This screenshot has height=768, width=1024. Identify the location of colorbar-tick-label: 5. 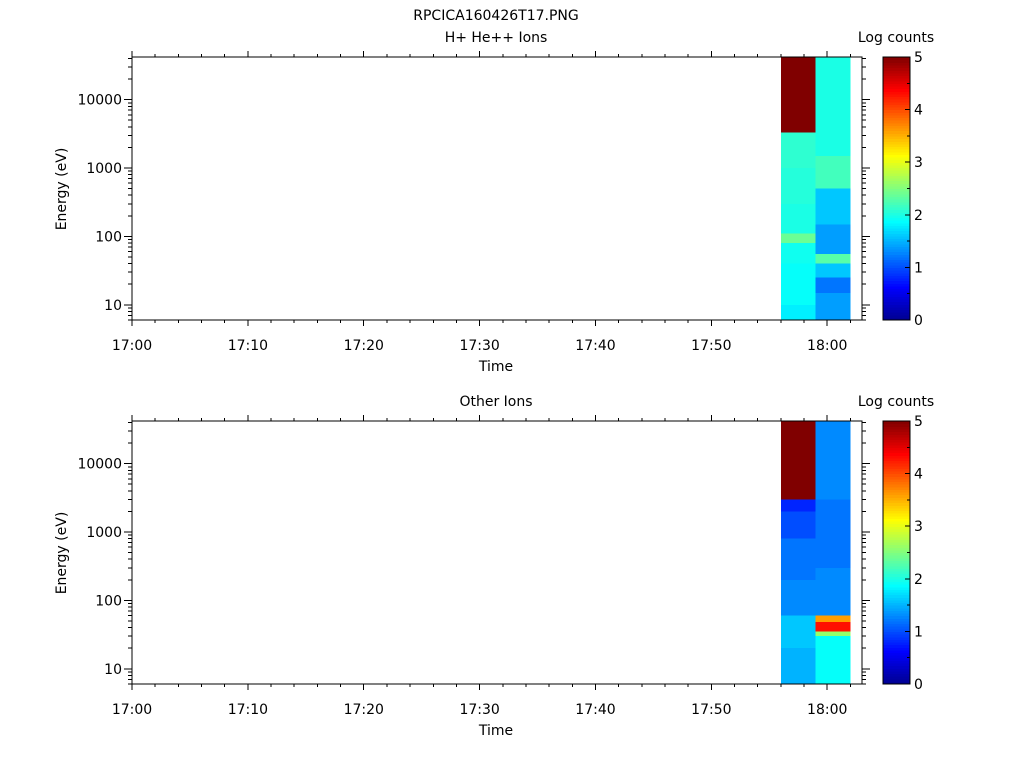
(918, 58).